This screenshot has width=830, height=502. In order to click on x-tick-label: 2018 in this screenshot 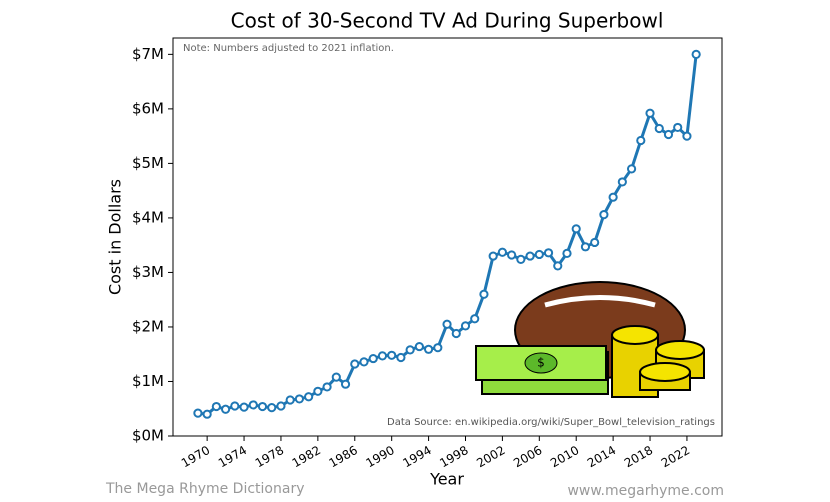, I will do `click(638, 456)`.